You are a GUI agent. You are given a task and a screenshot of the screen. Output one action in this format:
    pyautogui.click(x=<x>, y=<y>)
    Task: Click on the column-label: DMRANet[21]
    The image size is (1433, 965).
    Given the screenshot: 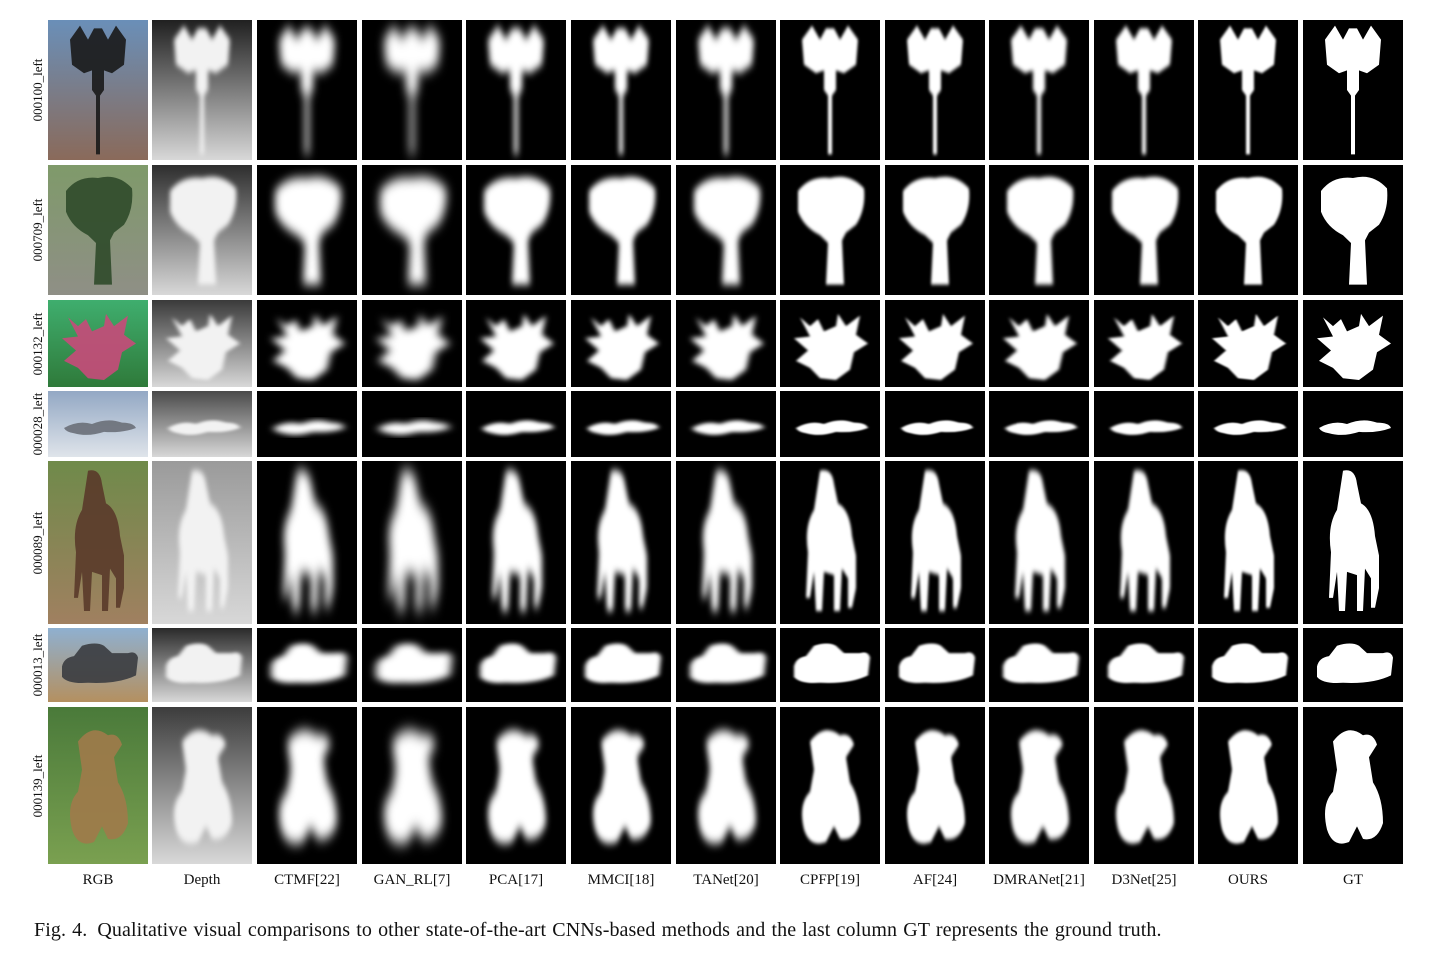 What is the action you would take?
    pyautogui.click(x=1039, y=880)
    